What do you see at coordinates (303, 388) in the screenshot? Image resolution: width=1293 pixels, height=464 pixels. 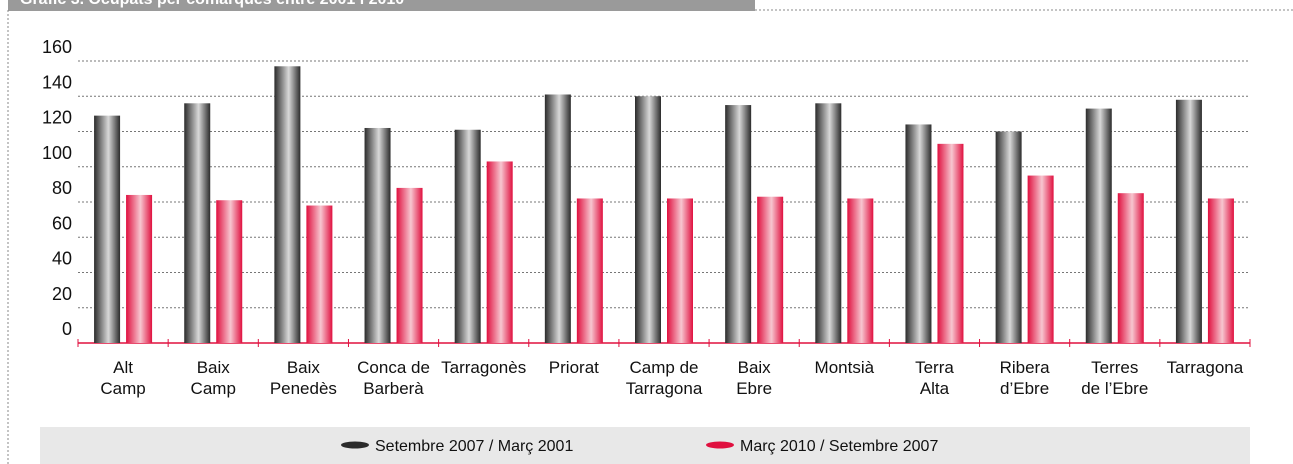 I see `x-tick-label-line: Penedès` at bounding box center [303, 388].